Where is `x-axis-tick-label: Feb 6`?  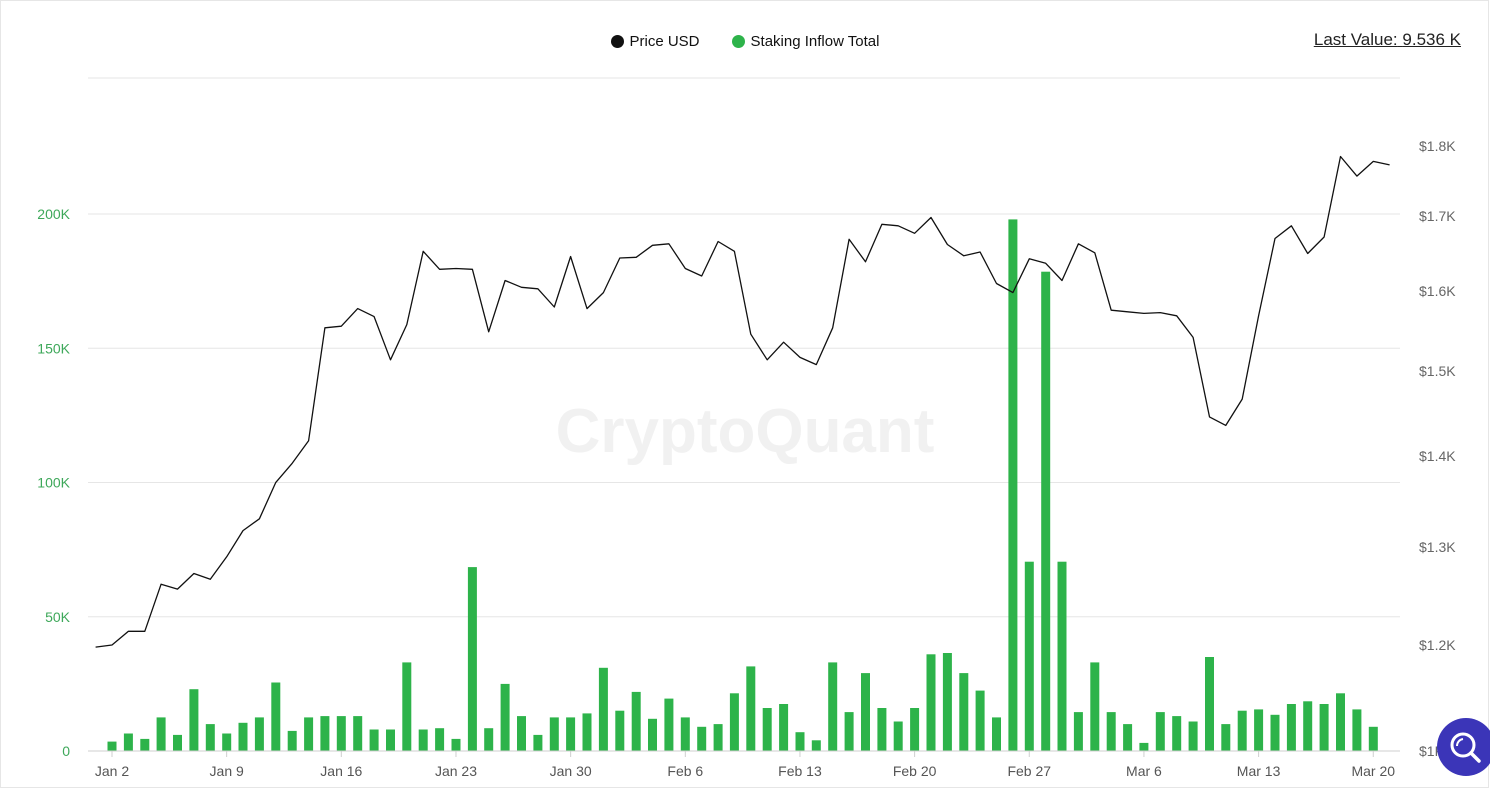 x-axis-tick-label: Feb 6 is located at coordinates (685, 771).